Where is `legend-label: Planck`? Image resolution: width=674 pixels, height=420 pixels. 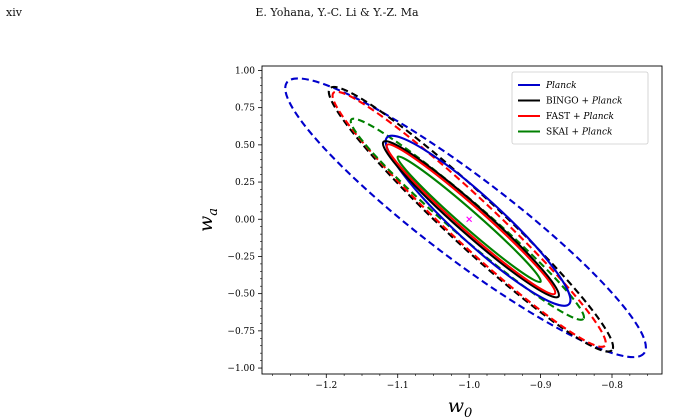
legend-label: Planck is located at coordinates (561, 86).